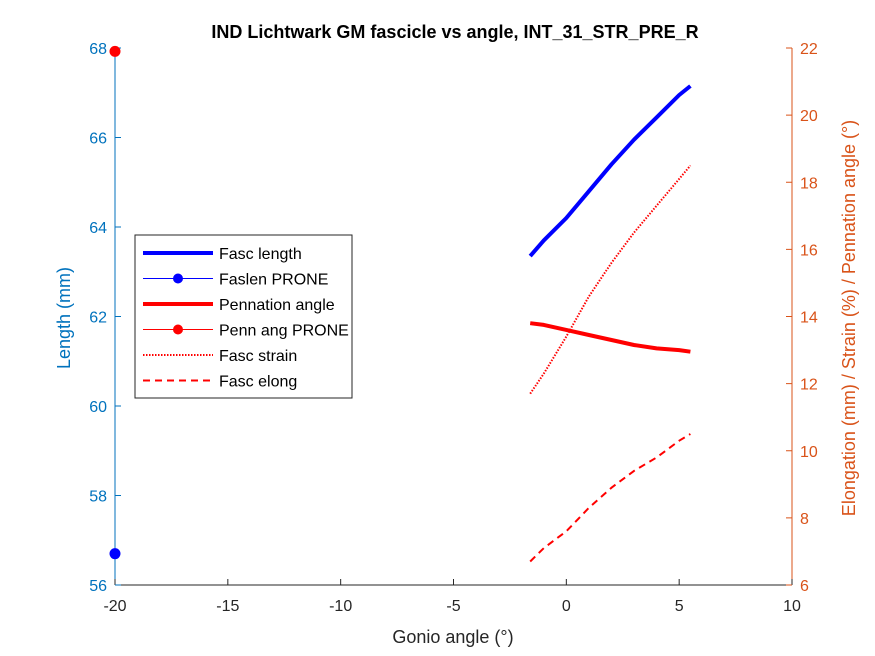  Describe the element at coordinates (566, 606) in the screenshot. I see `x-tick-label: 0` at that location.